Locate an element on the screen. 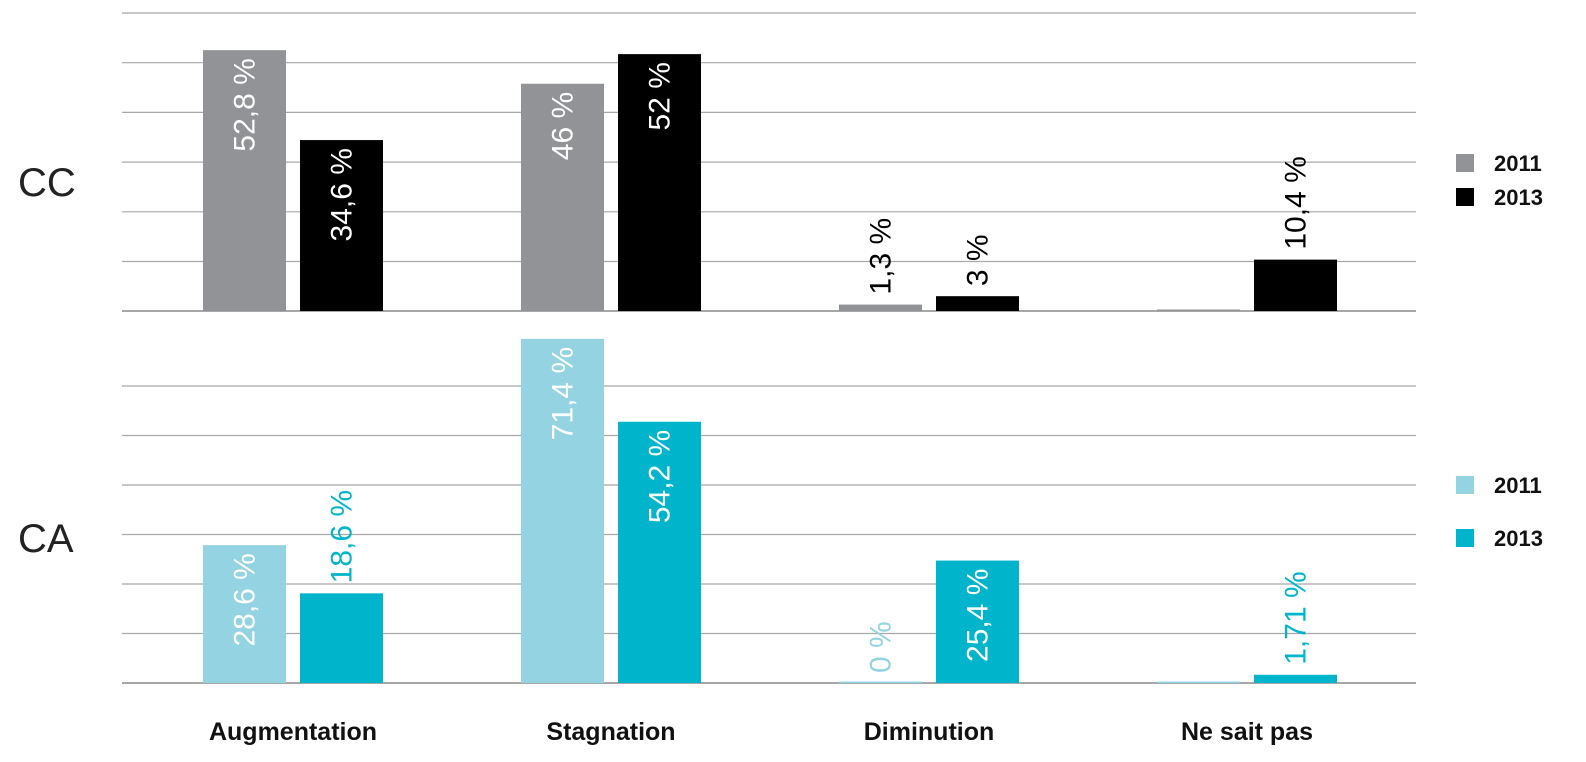 The width and height of the screenshot is (1586, 762). category-label: Stagnation is located at coordinates (610, 732).